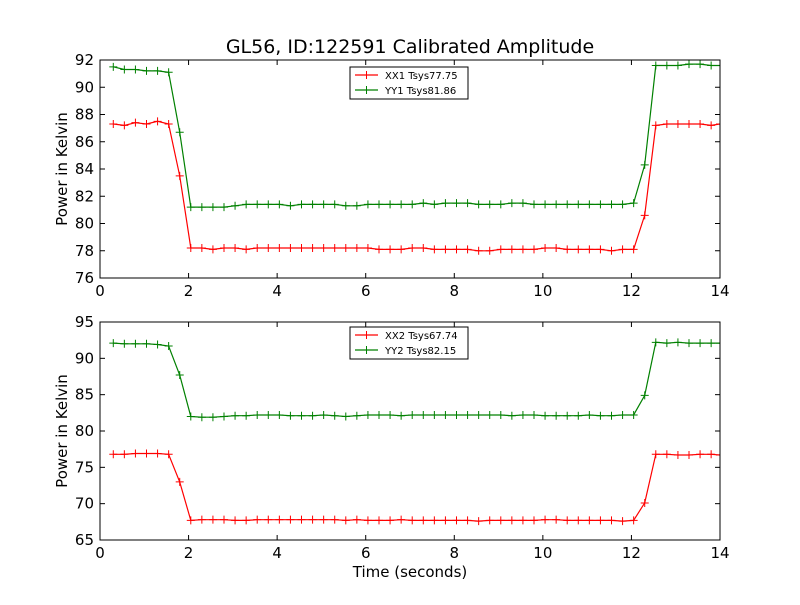 The width and height of the screenshot is (800, 605). What do you see at coordinates (84, 358) in the screenshot?
I see `subplot-2-y-tick-label: 90` at bounding box center [84, 358].